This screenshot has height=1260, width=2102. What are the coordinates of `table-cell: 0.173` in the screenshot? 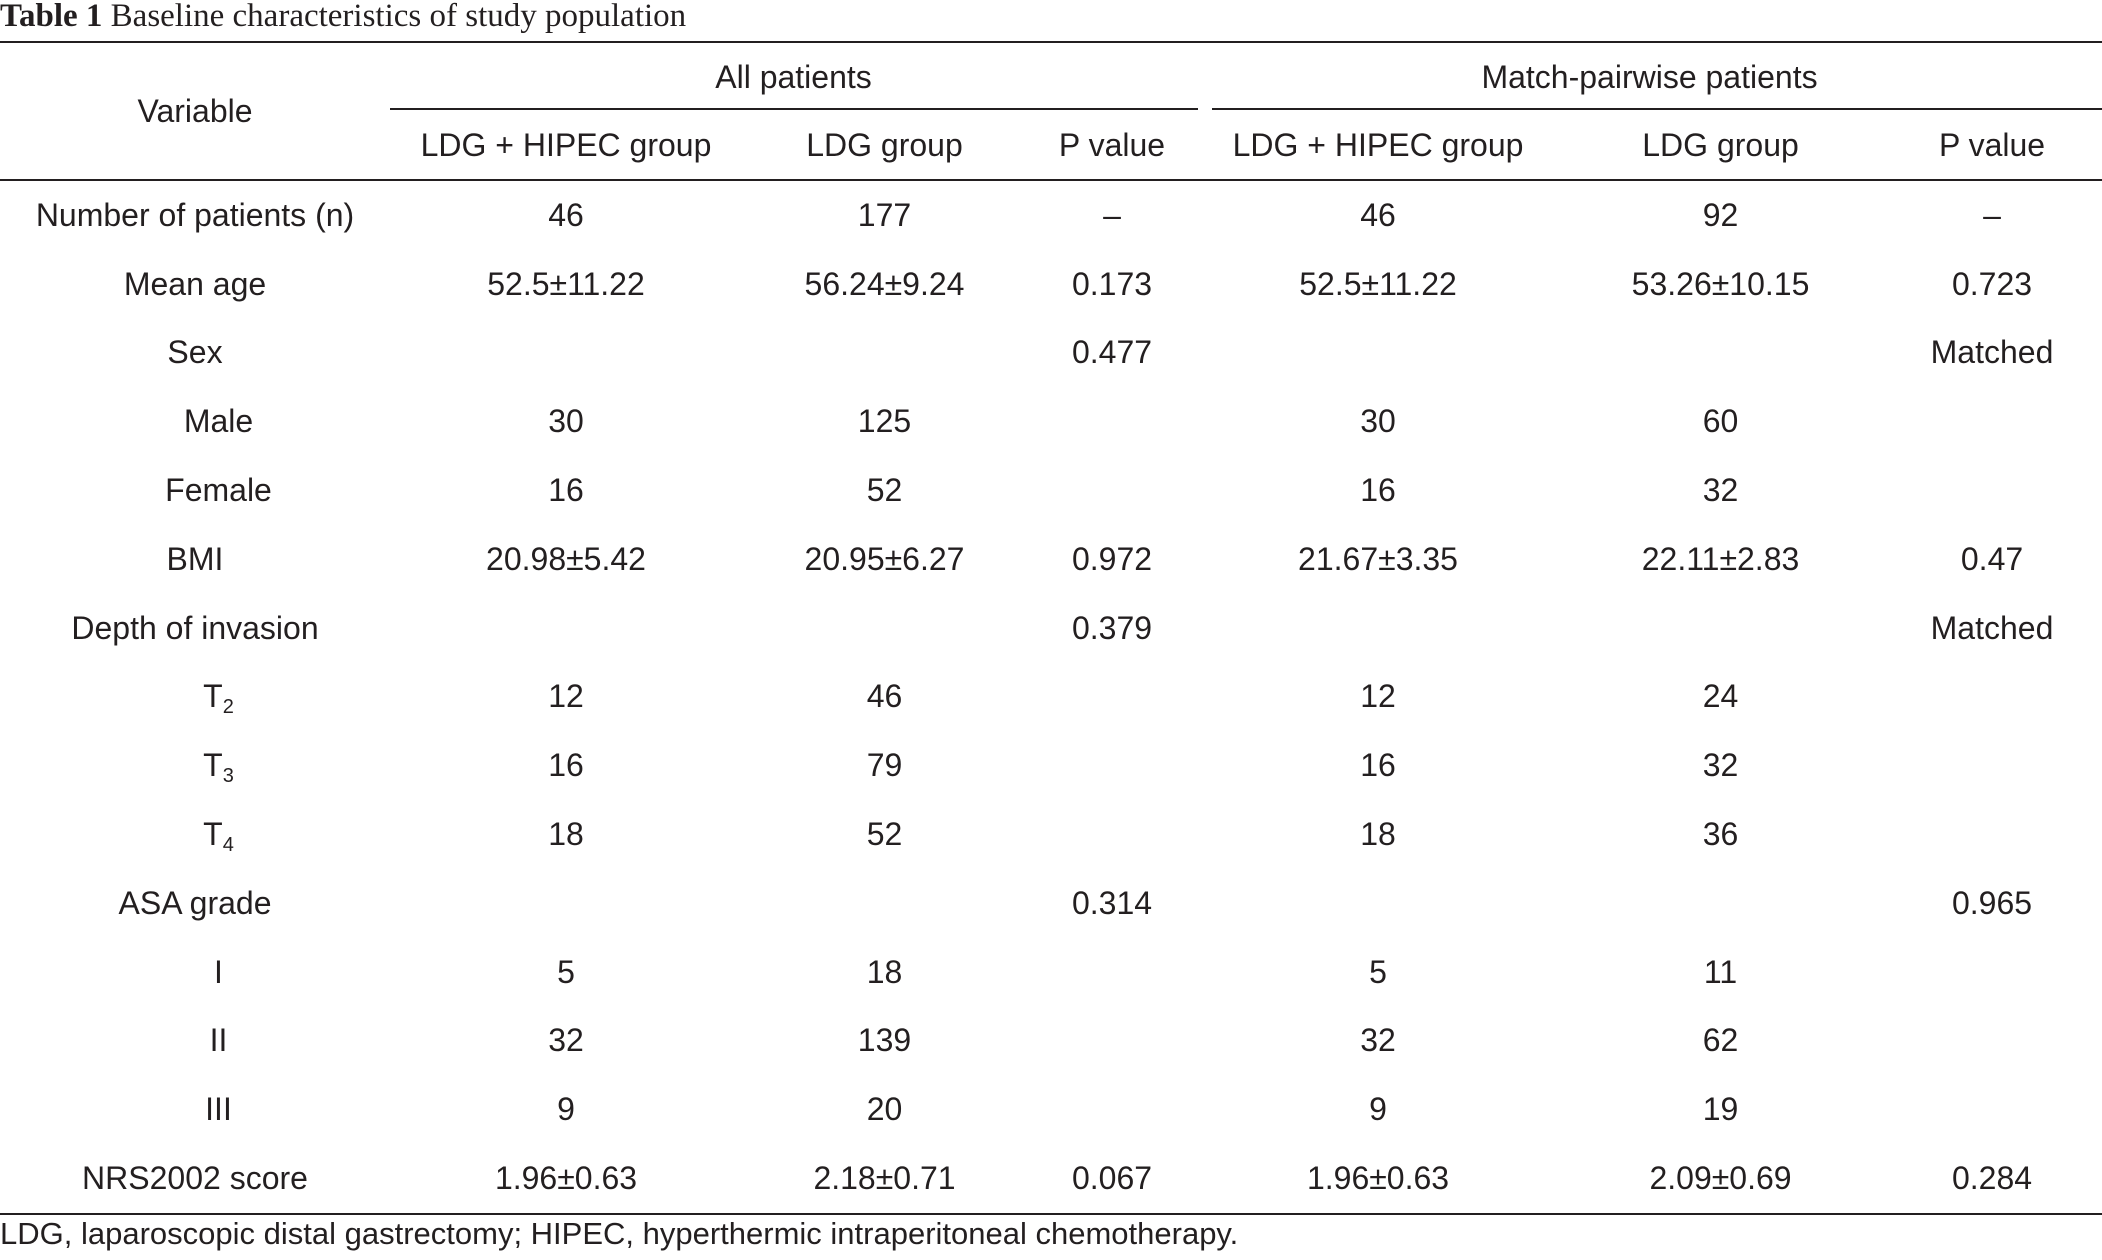 It's located at (1112, 283).